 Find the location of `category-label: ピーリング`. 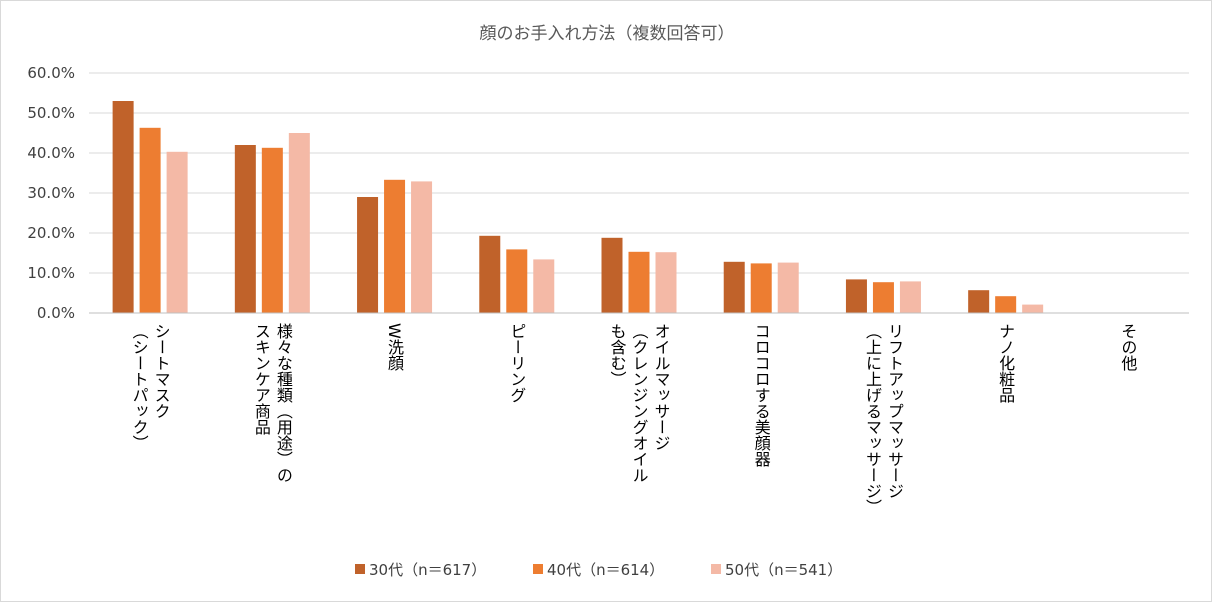

category-label: ピーリング is located at coordinates (516, 363).